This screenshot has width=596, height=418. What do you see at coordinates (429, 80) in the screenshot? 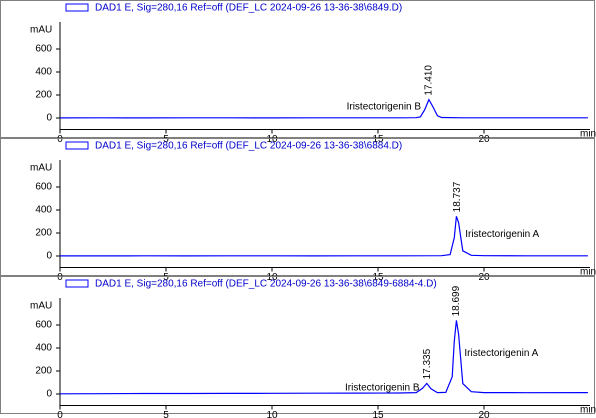
I see `peak-label: 17.410` at bounding box center [429, 80].